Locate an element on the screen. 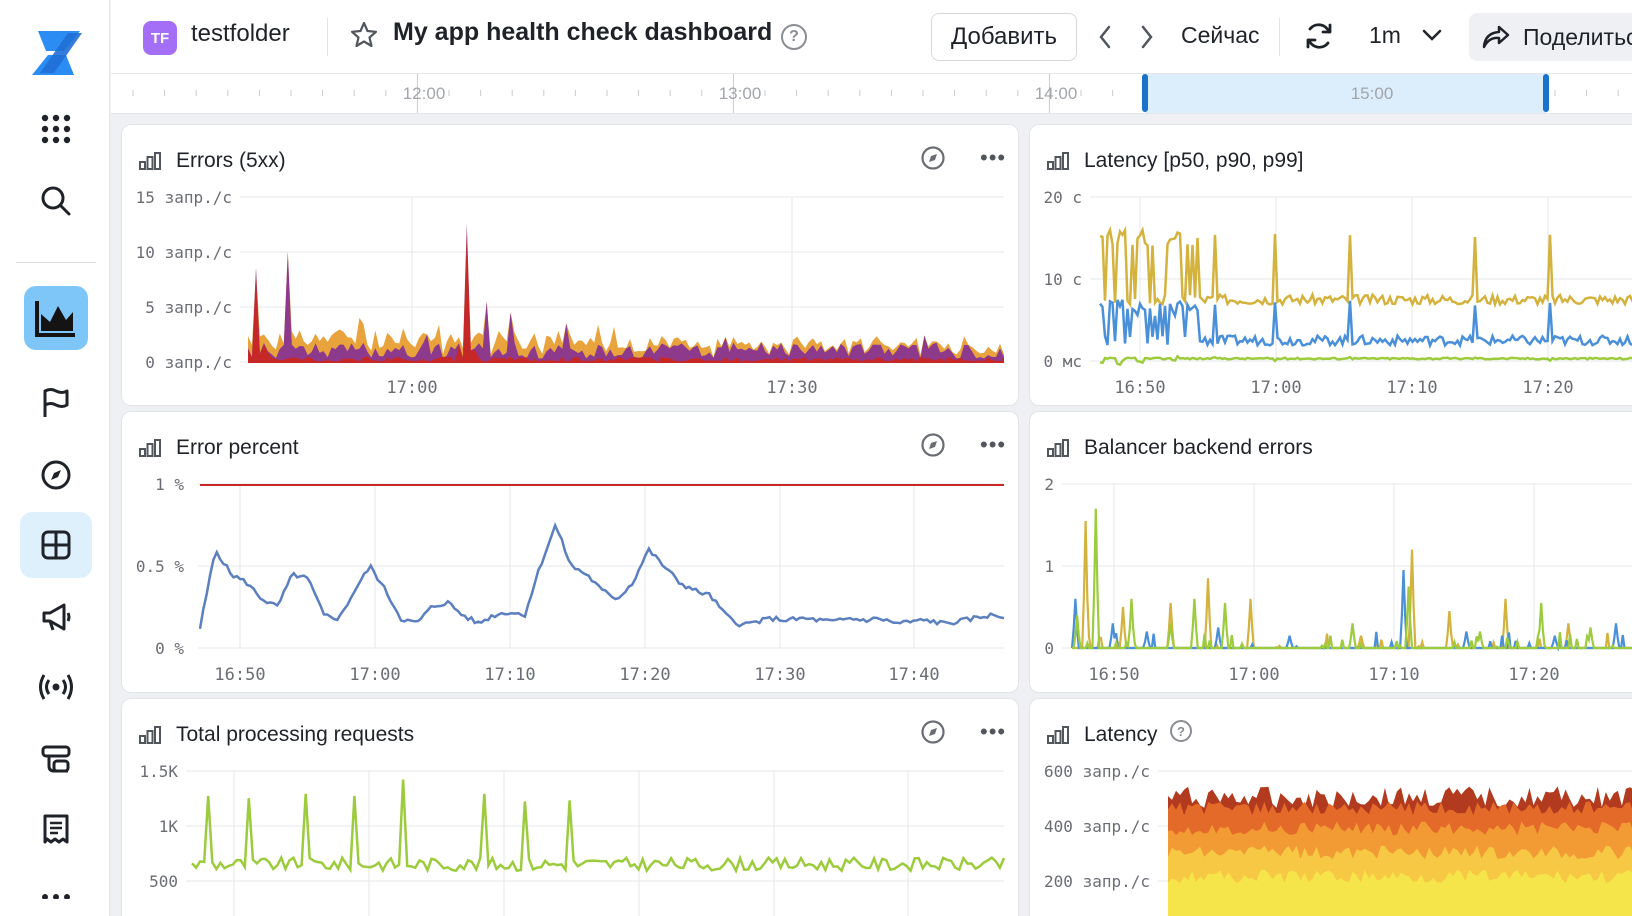 This screenshot has width=1632, height=916. refresh-icon is located at coordinates (1319, 38).